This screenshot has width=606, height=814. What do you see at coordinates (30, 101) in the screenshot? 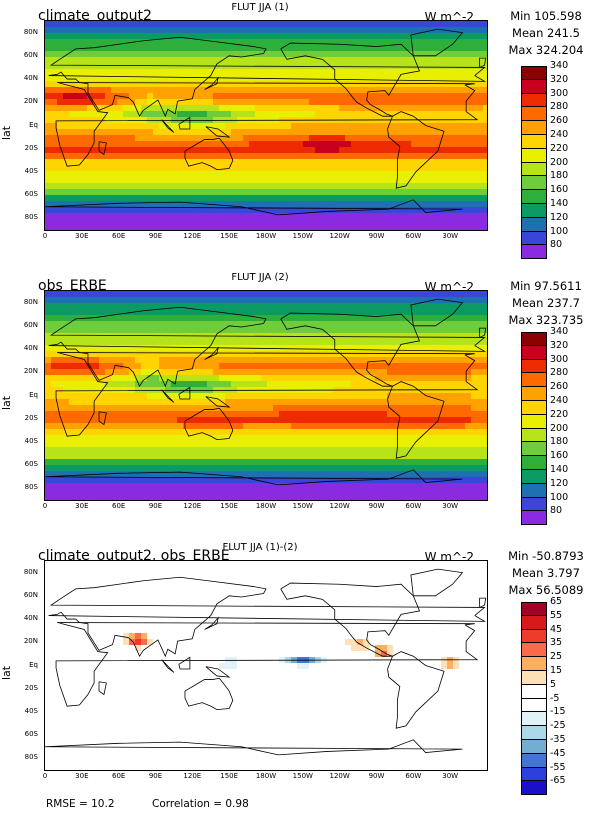
I see `lat-tick-label: 20N` at bounding box center [30, 101].